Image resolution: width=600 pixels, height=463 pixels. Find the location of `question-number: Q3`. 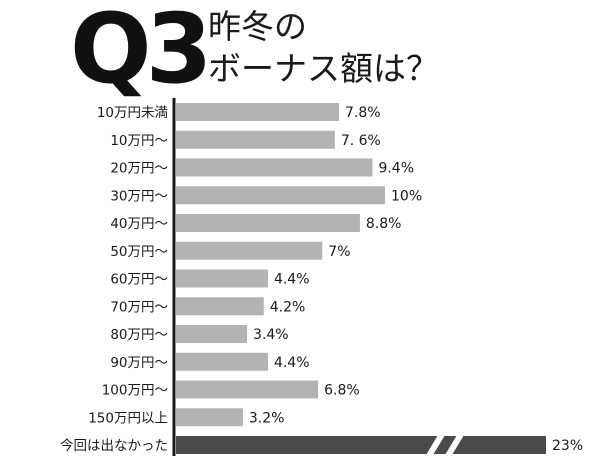

question-number: Q3 is located at coordinates (141, 52).